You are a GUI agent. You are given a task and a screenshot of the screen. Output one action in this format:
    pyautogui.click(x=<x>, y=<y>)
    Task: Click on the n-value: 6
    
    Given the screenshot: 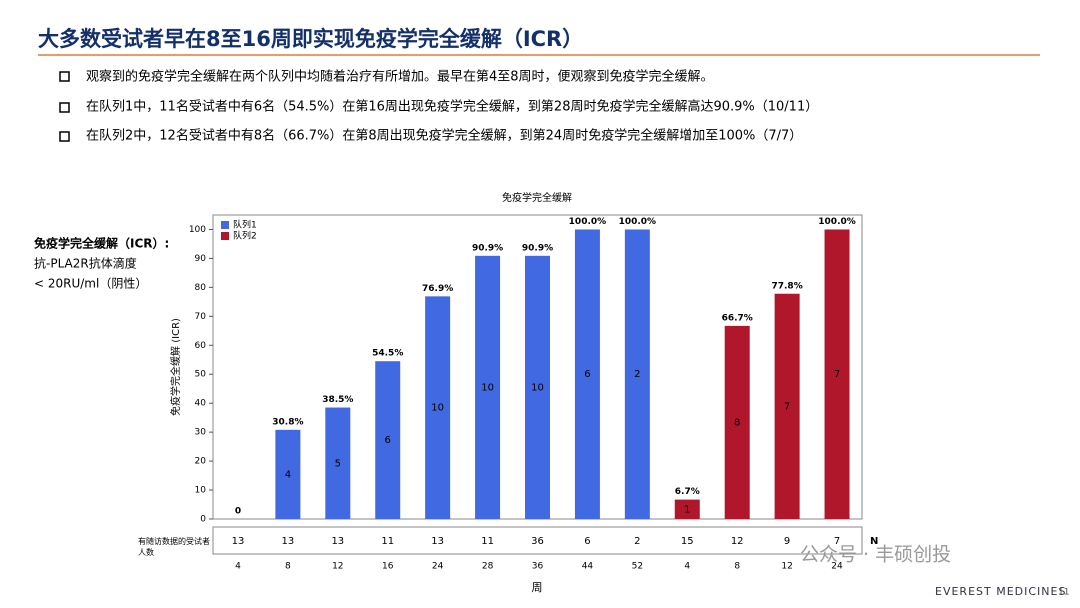 What is the action you would take?
    pyautogui.click(x=587, y=541)
    